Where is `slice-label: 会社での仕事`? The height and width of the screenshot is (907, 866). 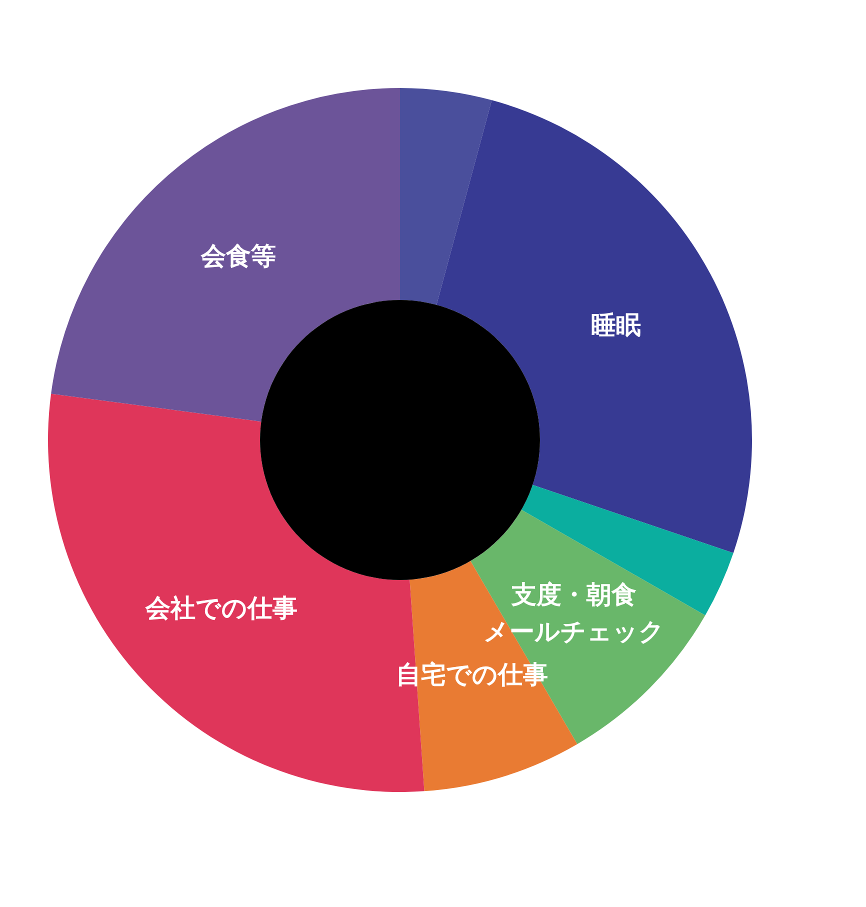 slice-label: 会社での仕事 is located at coordinates (221, 607).